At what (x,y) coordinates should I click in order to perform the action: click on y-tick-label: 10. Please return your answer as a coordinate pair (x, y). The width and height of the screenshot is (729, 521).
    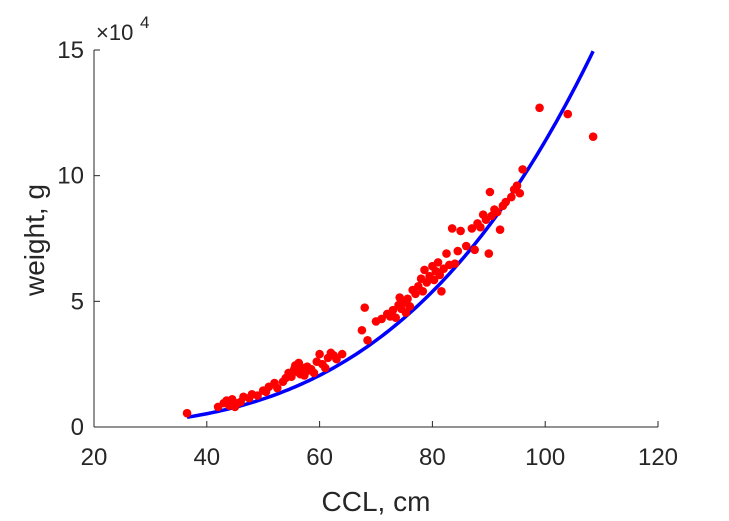
    Looking at the image, I should click on (70, 176).